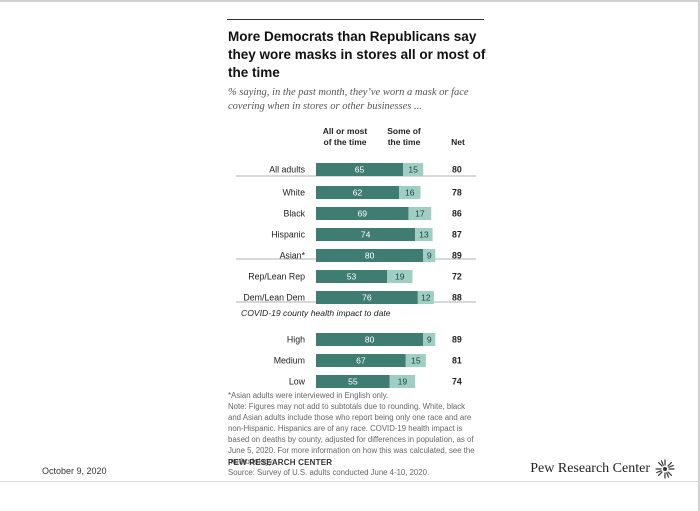 The height and width of the screenshot is (511, 700). What do you see at coordinates (350, 481) in the screenshot?
I see `footer-rule` at bounding box center [350, 481].